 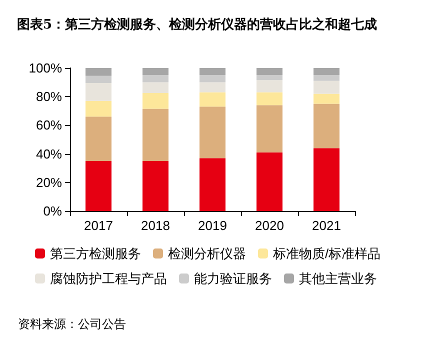 I want to click on x-tick-label: 2018, so click(x=155, y=225).